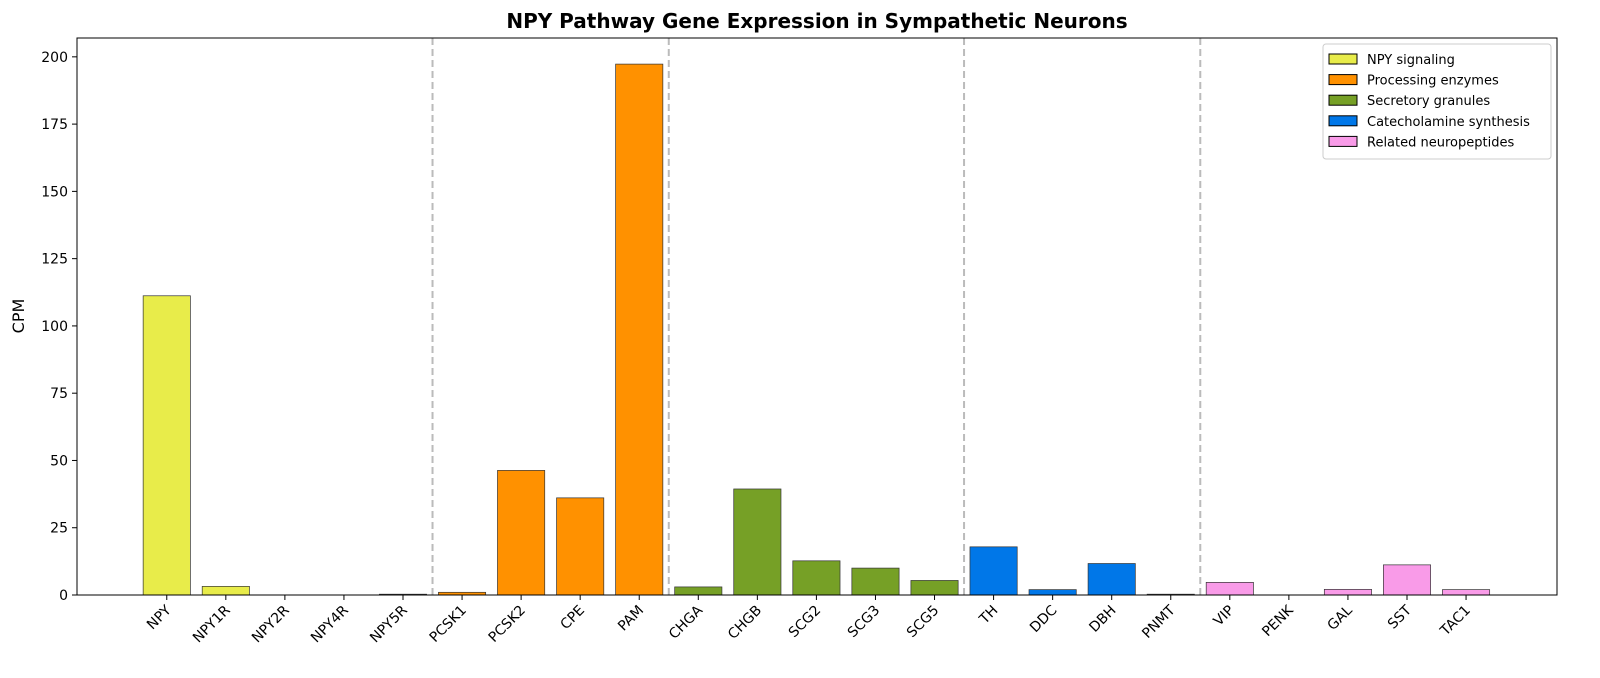 This screenshot has width=1600, height=678. What do you see at coordinates (1224, 616) in the screenshot?
I see `x-tick-label: VIP` at bounding box center [1224, 616].